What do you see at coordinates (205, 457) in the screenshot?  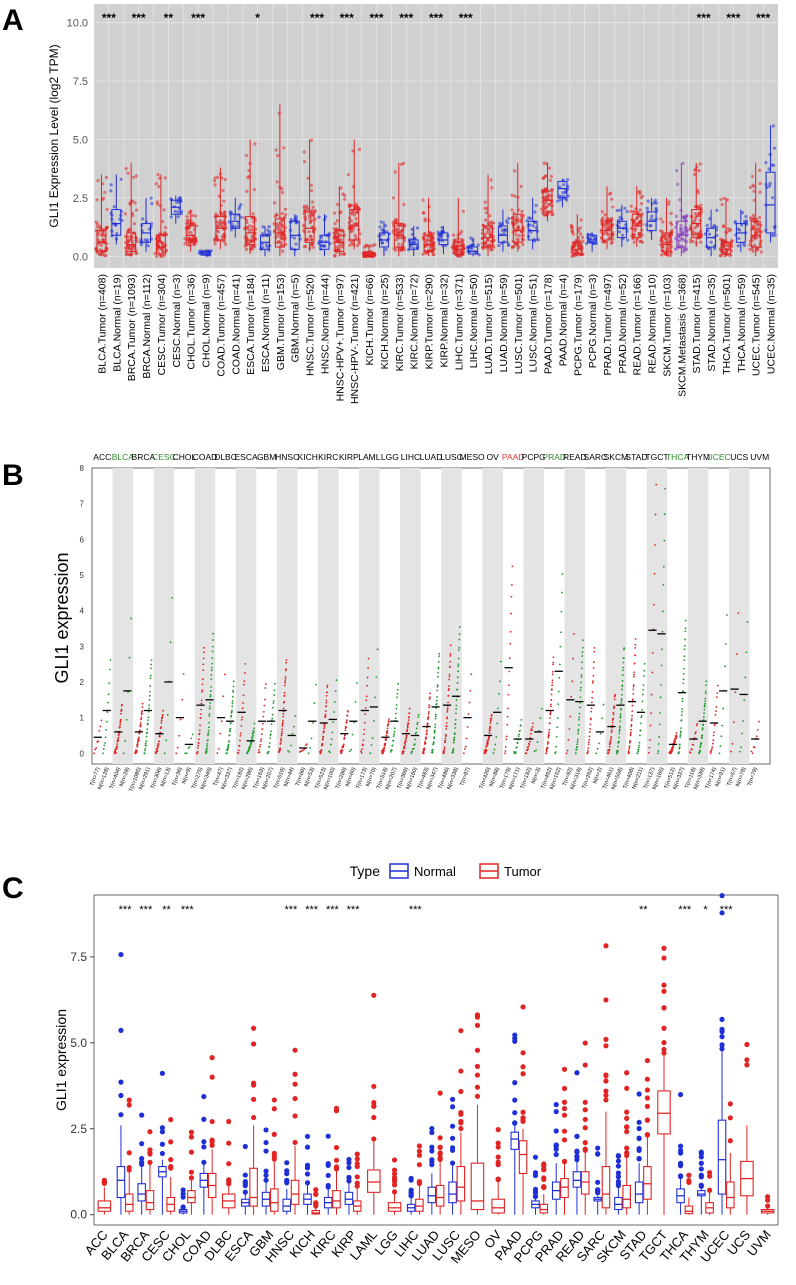 I see `b-cancer-label: COAD` at bounding box center [205, 457].